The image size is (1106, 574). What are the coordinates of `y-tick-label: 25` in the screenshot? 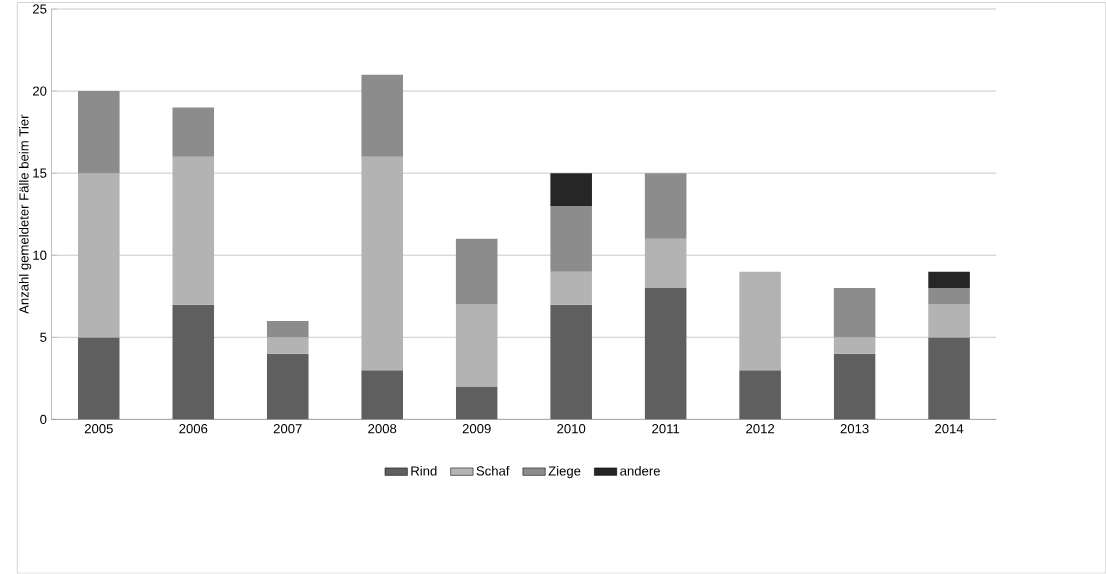 It's located at (40, 9).